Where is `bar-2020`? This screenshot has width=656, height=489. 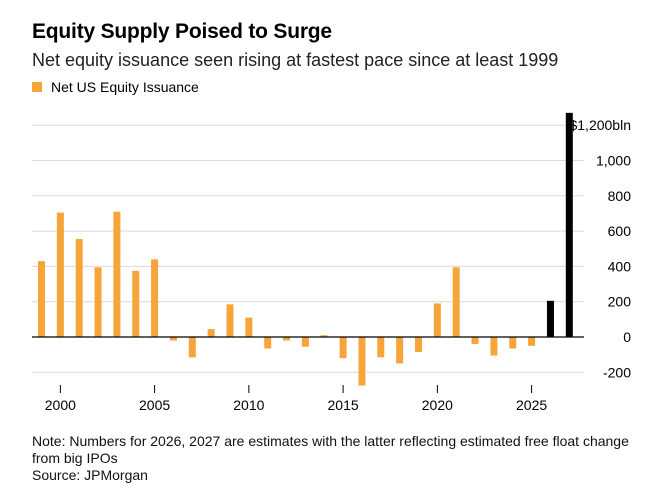 bar-2020 is located at coordinates (437, 320).